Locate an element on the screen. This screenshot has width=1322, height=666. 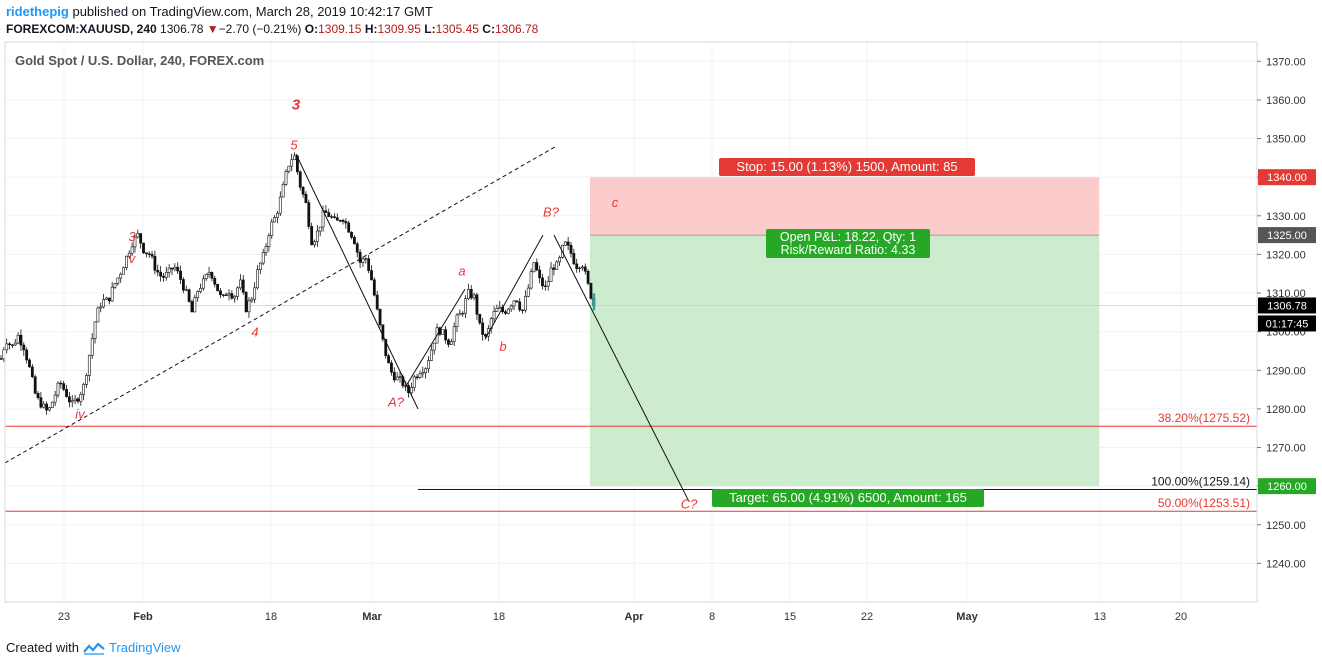
price-tag-bg is located at coordinates (1287, 235).